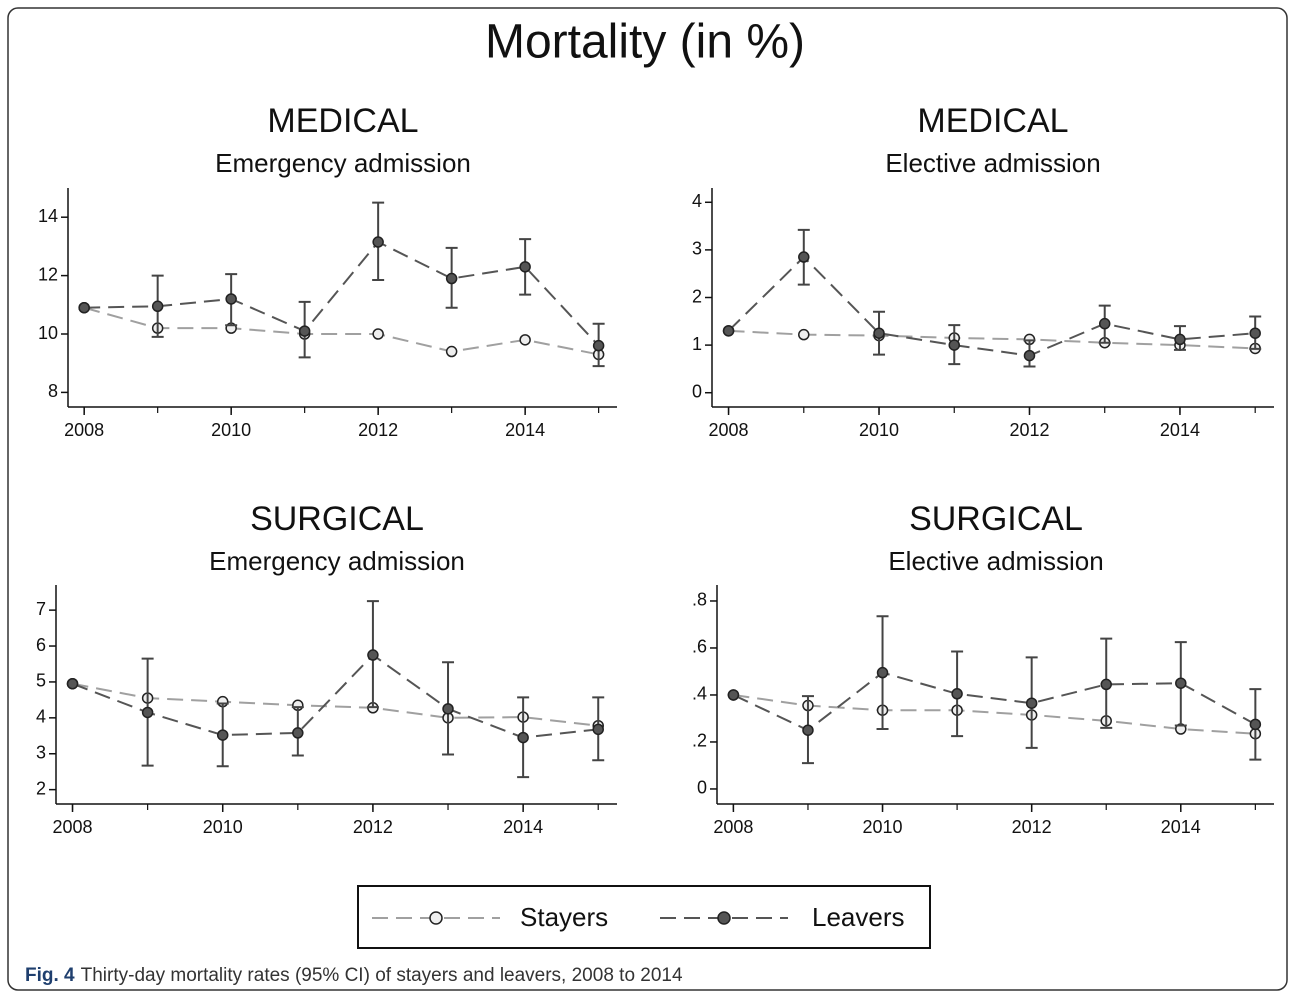 The image size is (1295, 996). What do you see at coordinates (697, 344) in the screenshot?
I see `y-tick-label: 1` at bounding box center [697, 344].